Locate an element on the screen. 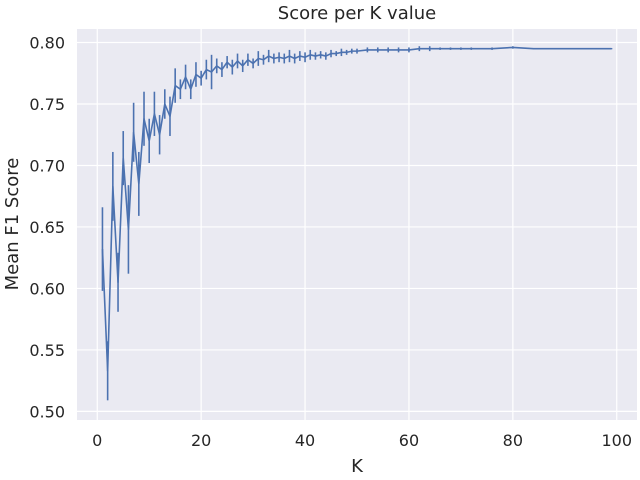 Image resolution: width=640 pixels, height=480 pixels. y-tick-label: 0.70 is located at coordinates (47, 165).